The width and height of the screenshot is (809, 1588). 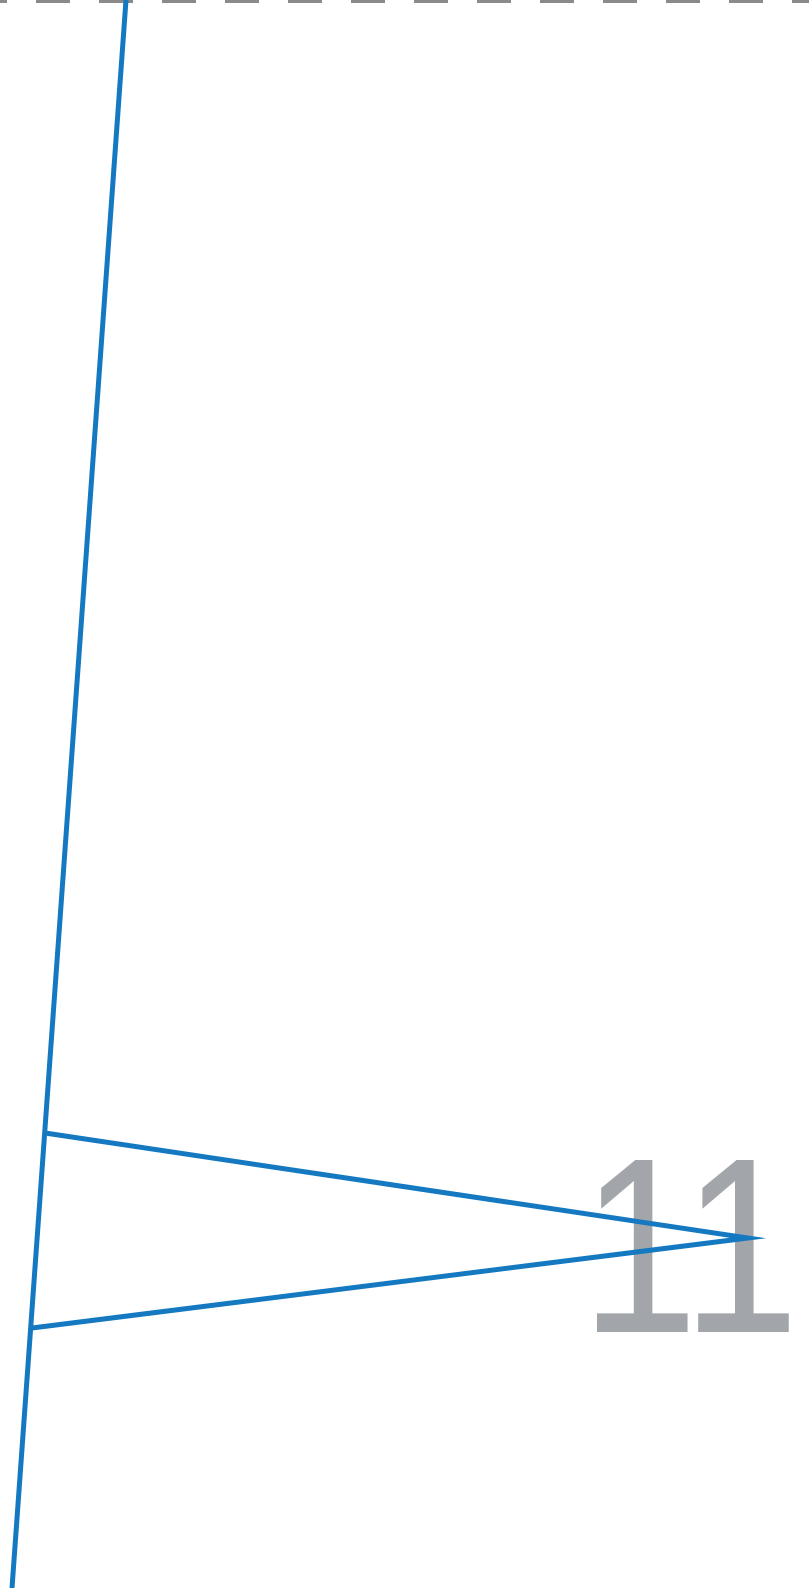 What do you see at coordinates (69, 794) in the screenshot?
I see `slanted-vertical-line` at bounding box center [69, 794].